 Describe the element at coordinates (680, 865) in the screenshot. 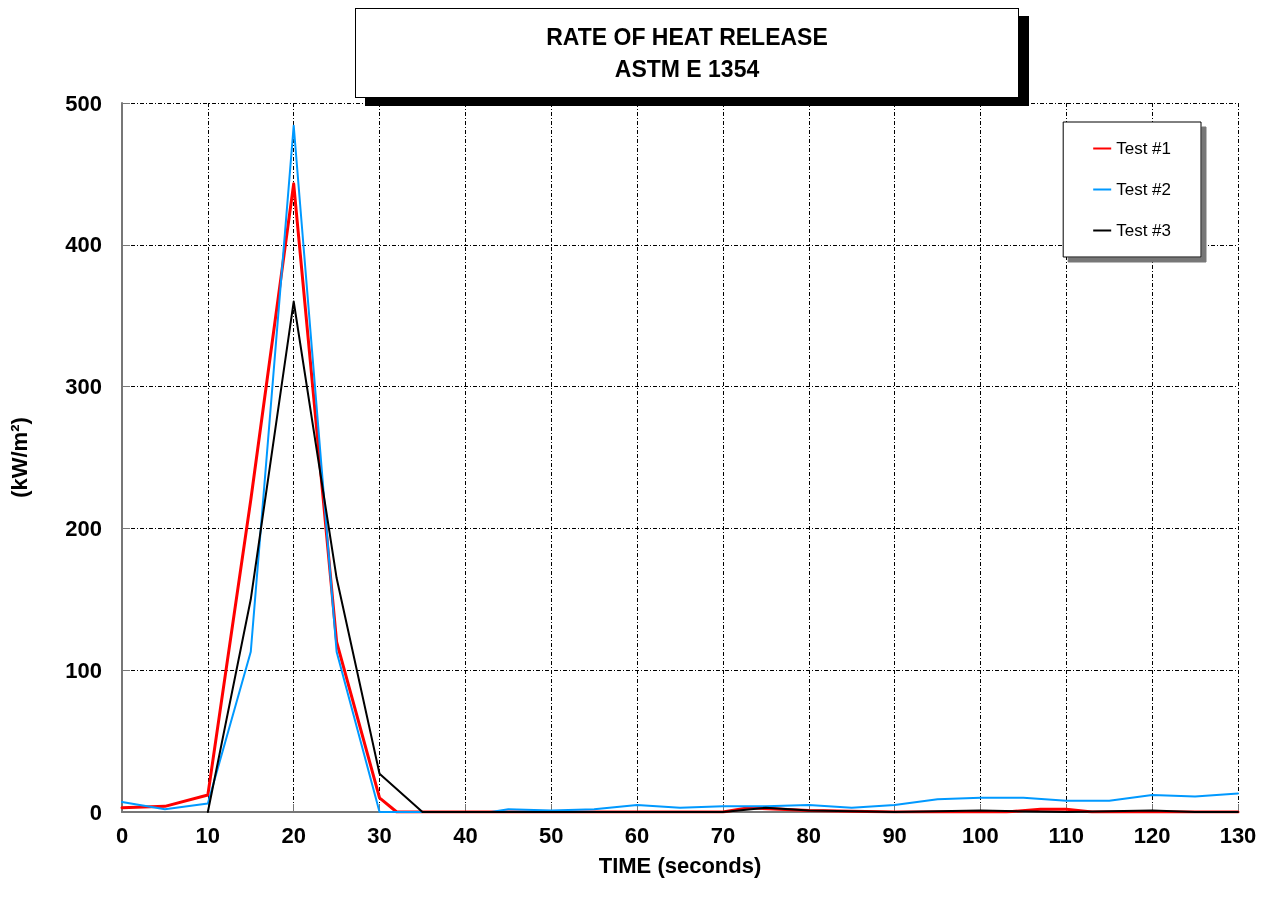

I see `x-axis-title: TIME (seconds)` at that location.